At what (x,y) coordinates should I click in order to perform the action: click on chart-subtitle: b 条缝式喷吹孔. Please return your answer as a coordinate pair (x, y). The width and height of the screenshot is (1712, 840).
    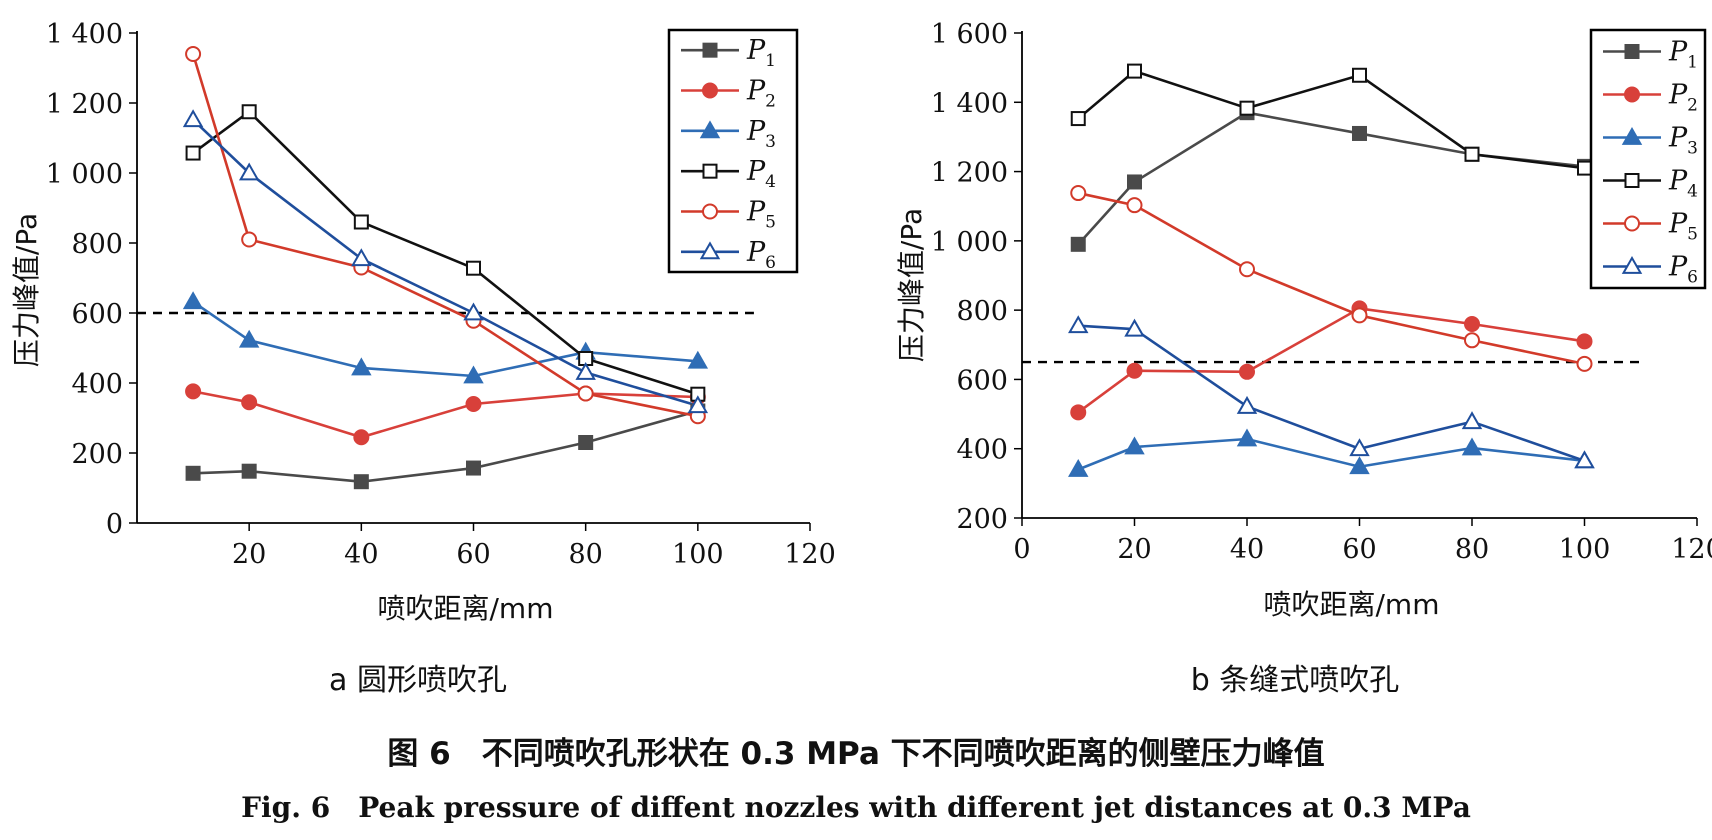
    Looking at the image, I should click on (1295, 680).